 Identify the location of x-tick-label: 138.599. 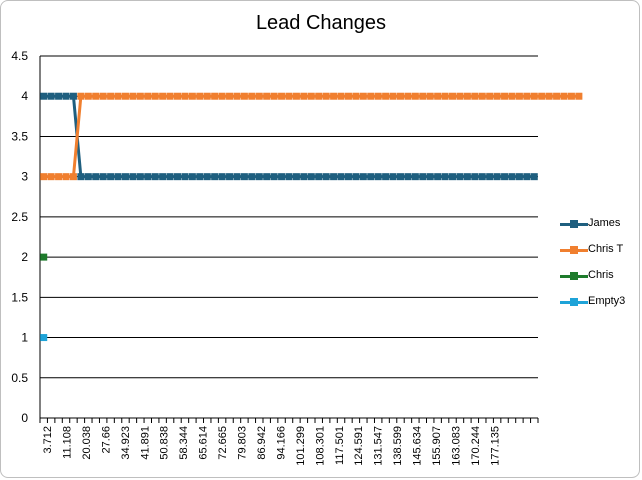
(398, 446).